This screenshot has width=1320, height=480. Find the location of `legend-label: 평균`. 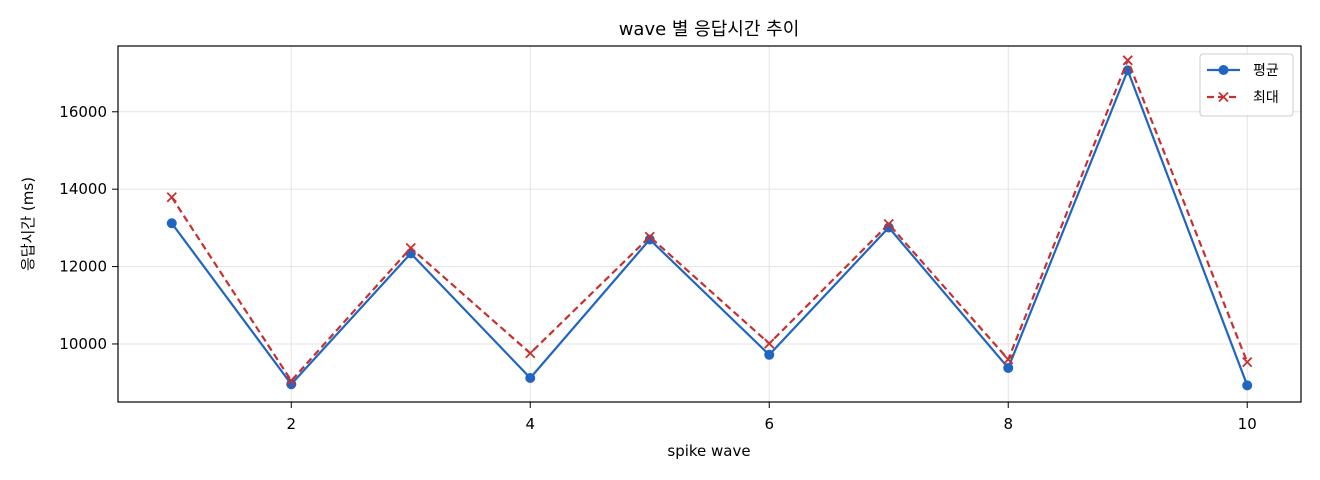

legend-label: 평균 is located at coordinates (1266, 71).